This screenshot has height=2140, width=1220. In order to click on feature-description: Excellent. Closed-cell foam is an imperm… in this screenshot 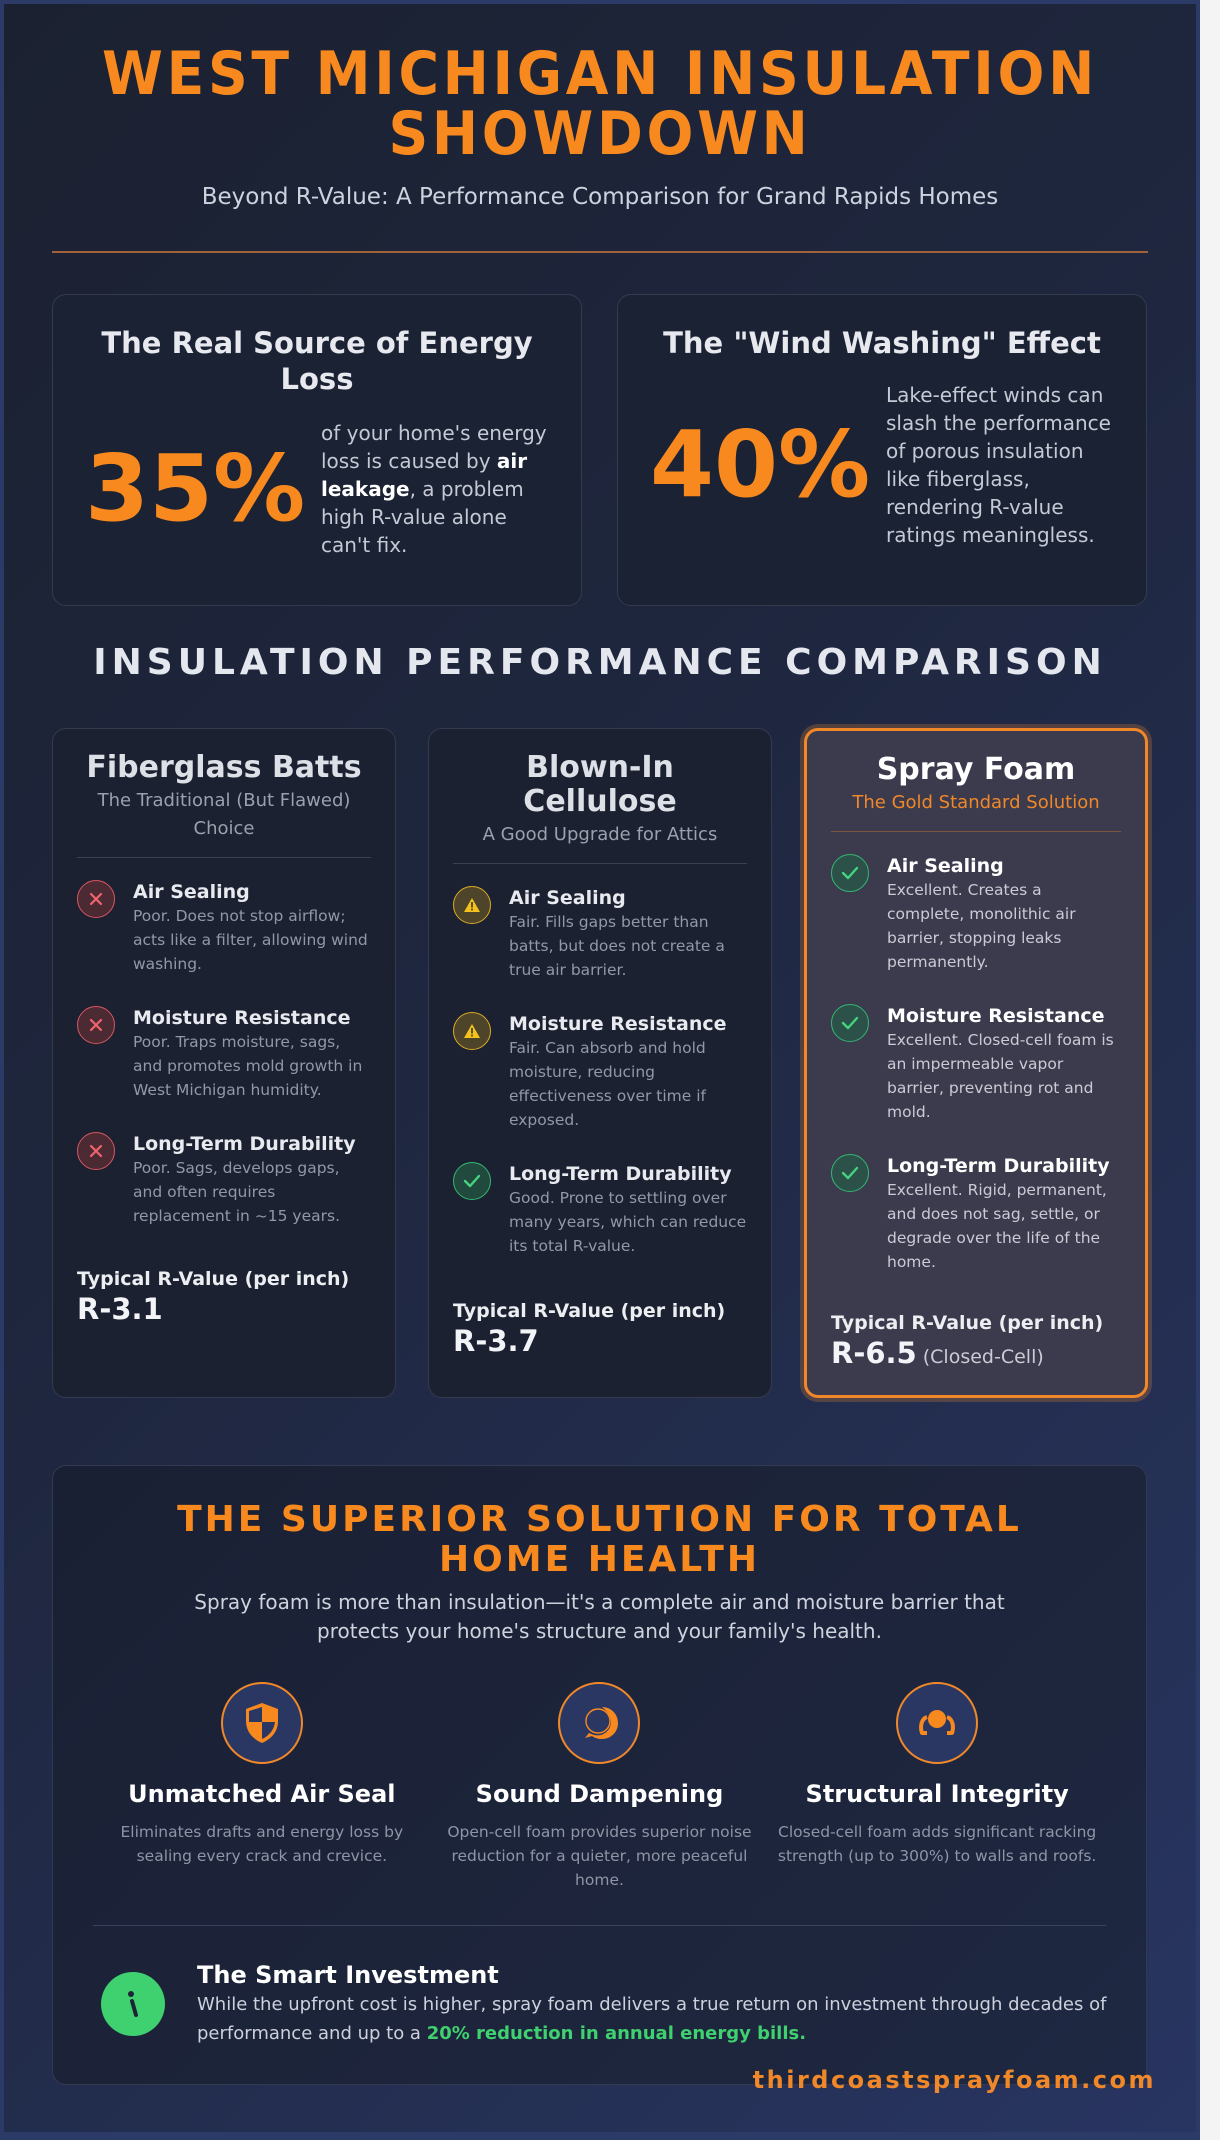, I will do `click(1000, 1076)`.